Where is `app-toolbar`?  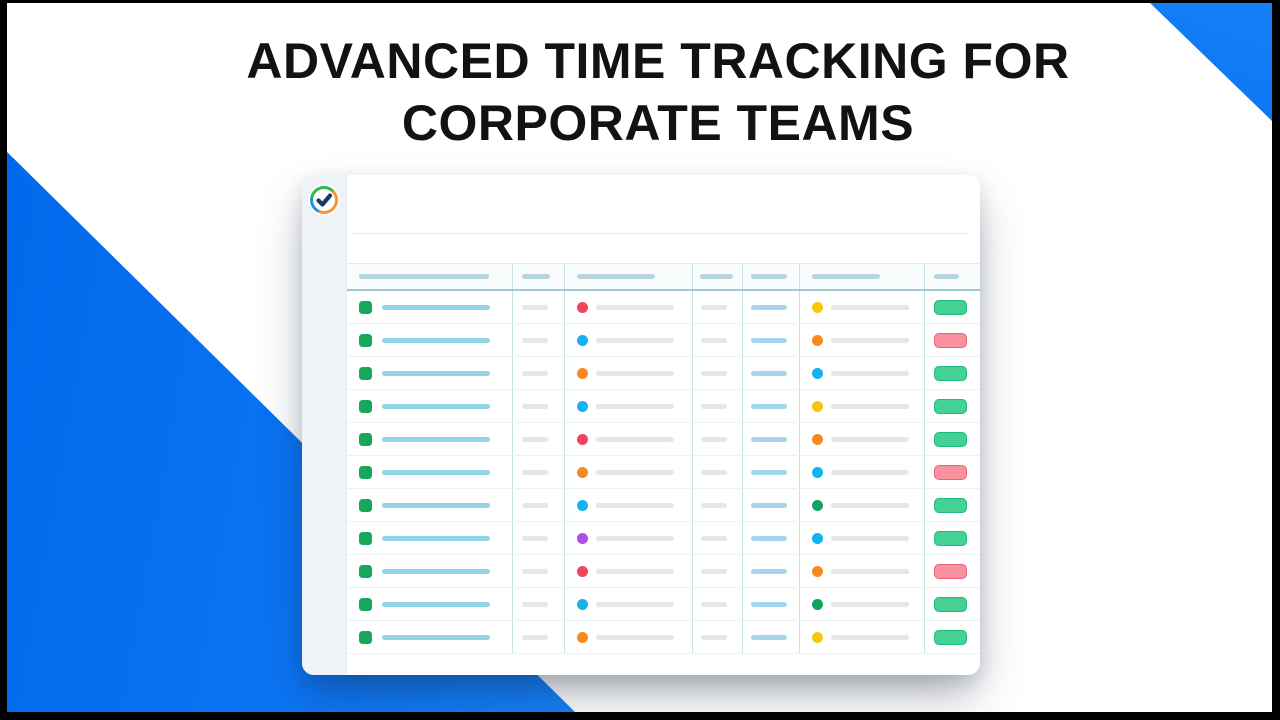 app-toolbar is located at coordinates (663, 204).